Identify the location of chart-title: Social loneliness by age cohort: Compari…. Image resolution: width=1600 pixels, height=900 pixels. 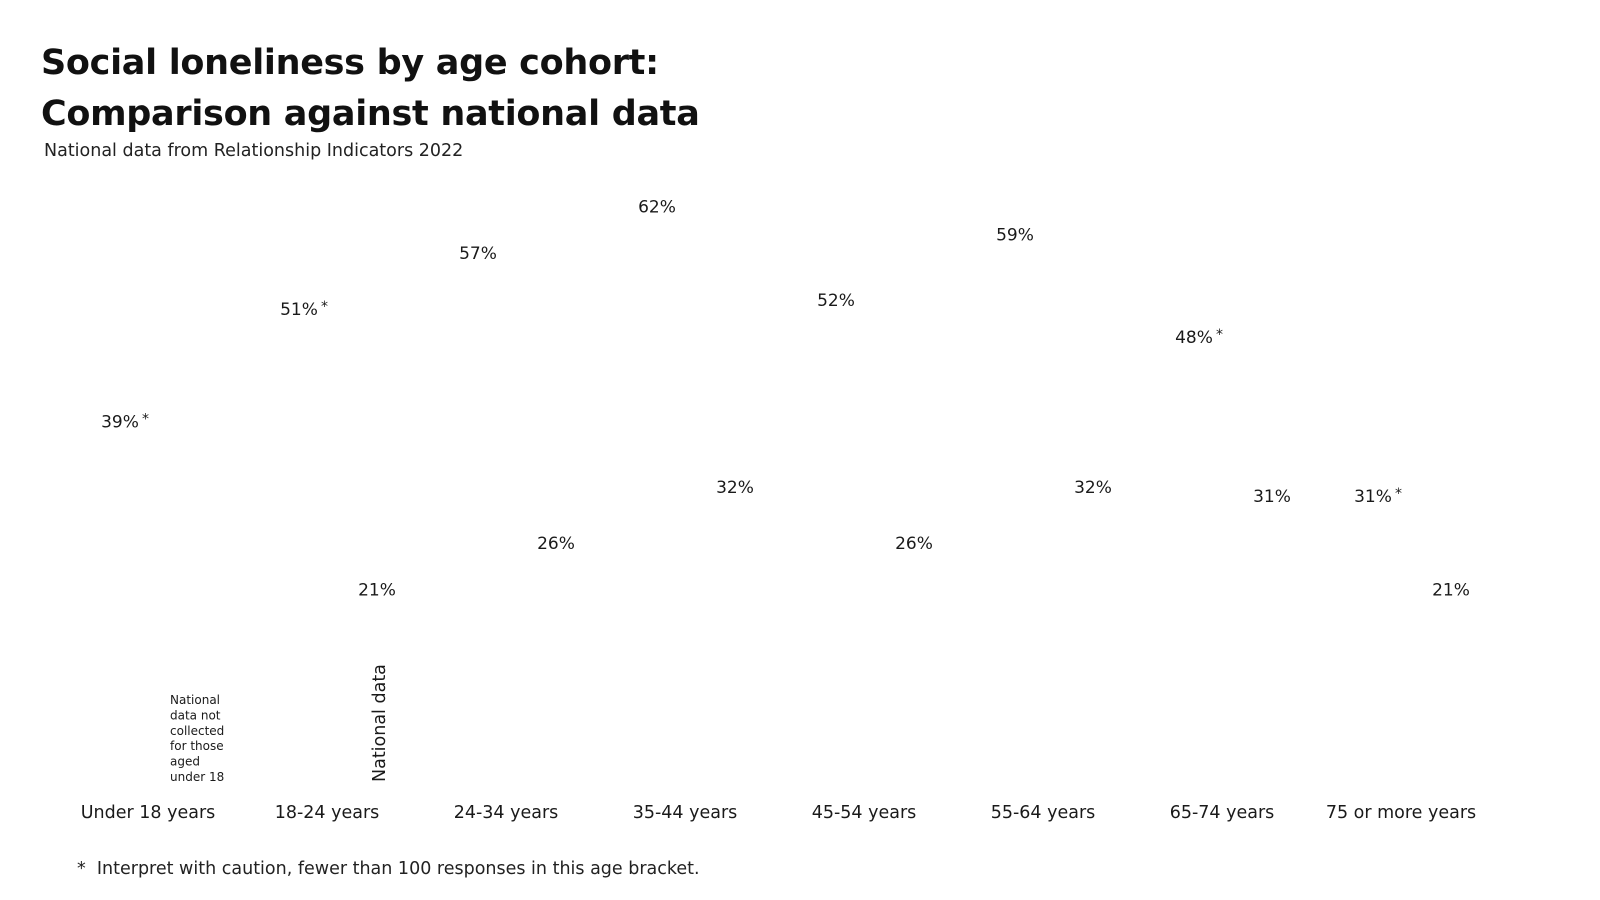
(370, 89).